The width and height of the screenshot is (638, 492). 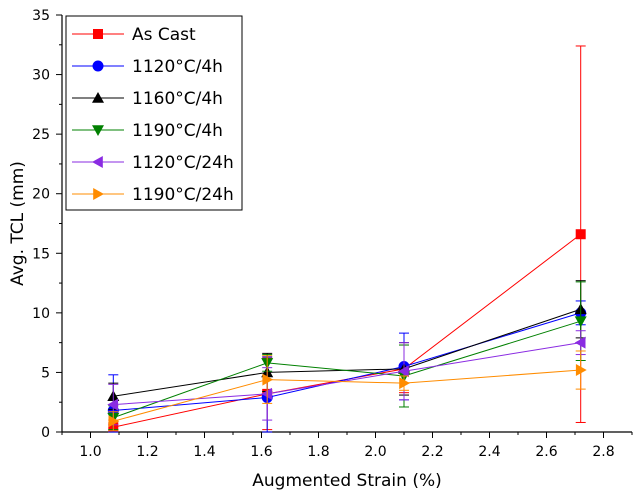 I want to click on y-tick-label: 20, so click(x=41, y=195).